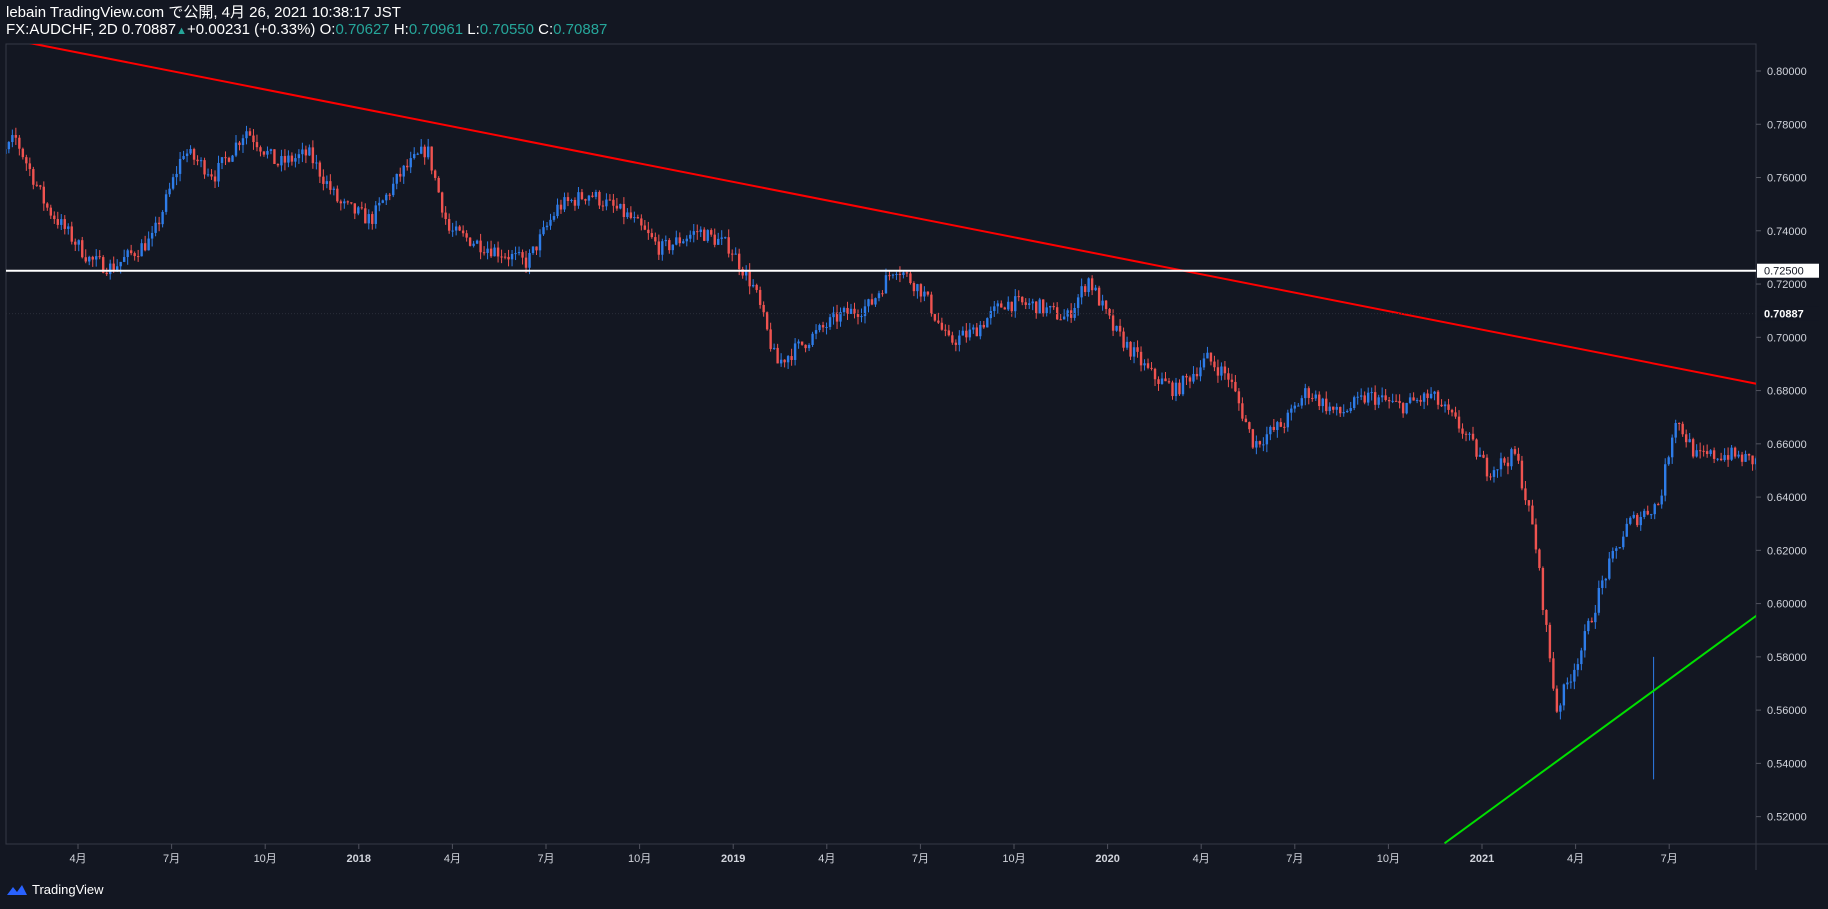 Image resolution: width=1828 pixels, height=909 pixels. Describe the element at coordinates (68, 889) in the screenshot. I see `brand-label: TradingView` at that location.